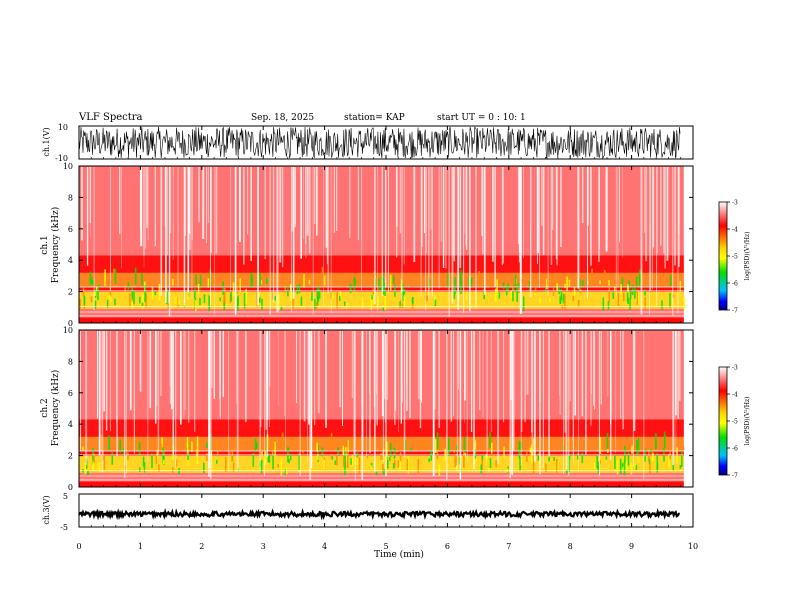  What do you see at coordinates (747, 256) in the screenshot?
I see `colorbar-label: log(PSD)(V²/Hz)` at bounding box center [747, 256].